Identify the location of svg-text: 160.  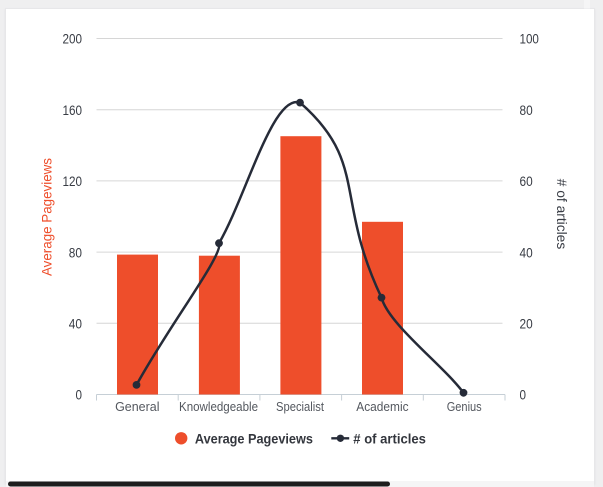
(73, 110).